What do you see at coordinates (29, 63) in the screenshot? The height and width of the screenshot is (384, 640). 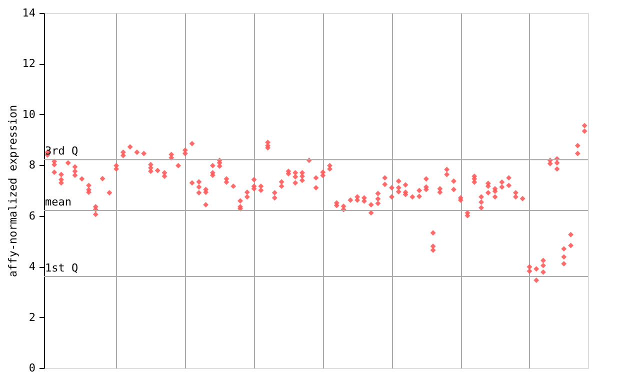 I see `y-tick-label: 12` at bounding box center [29, 63].